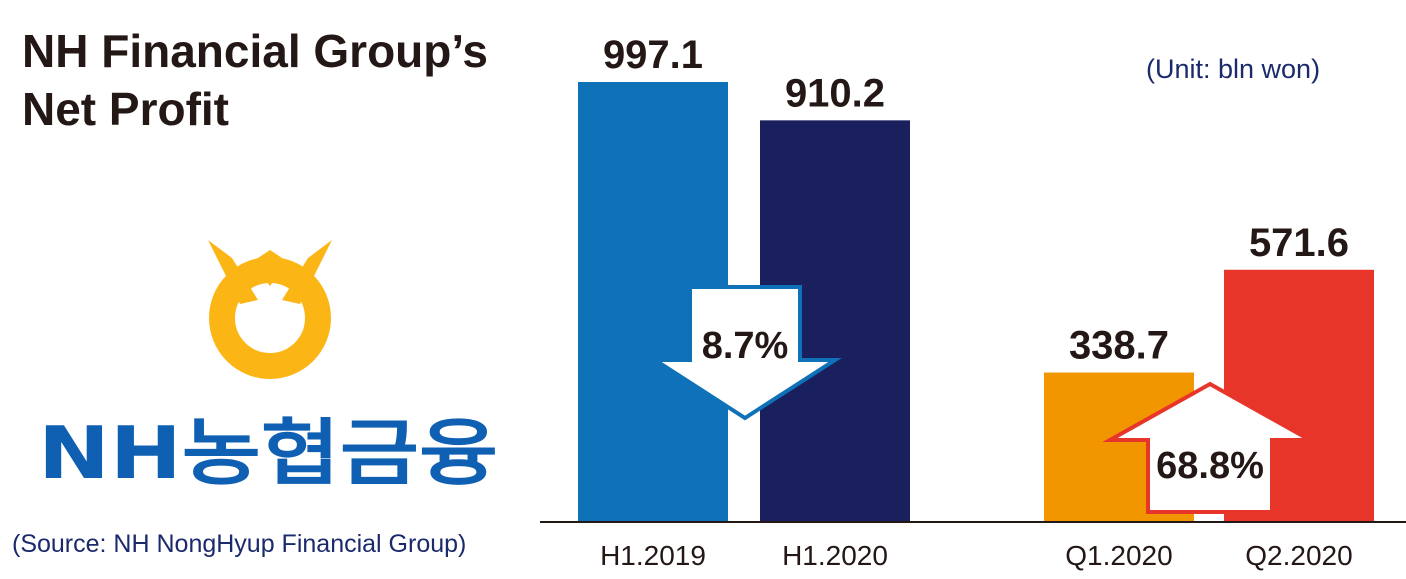 The height and width of the screenshot is (579, 1406). I want to click on unit-label: (Unit: bln won), so click(1233, 69).